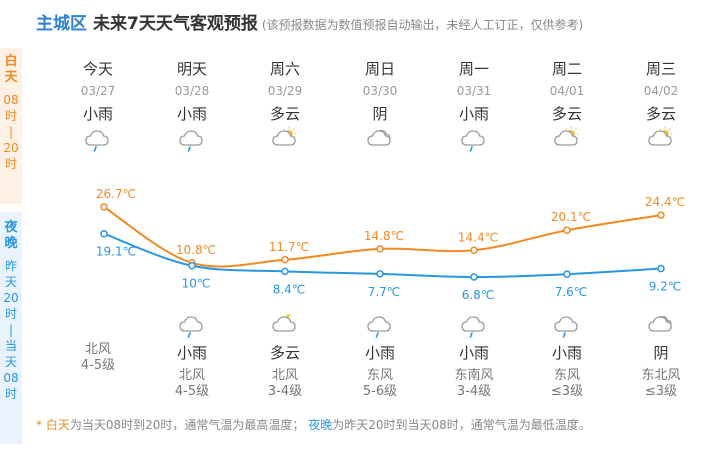 The height and width of the screenshot is (449, 720). What do you see at coordinates (661, 353) in the screenshot?
I see `night-weather: 阴` at bounding box center [661, 353].